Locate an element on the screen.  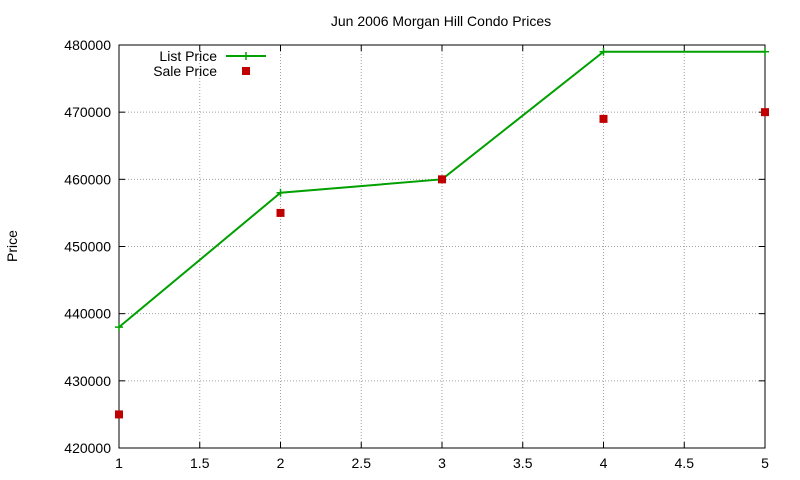
y-tick-label: 470000 is located at coordinates (87, 112).